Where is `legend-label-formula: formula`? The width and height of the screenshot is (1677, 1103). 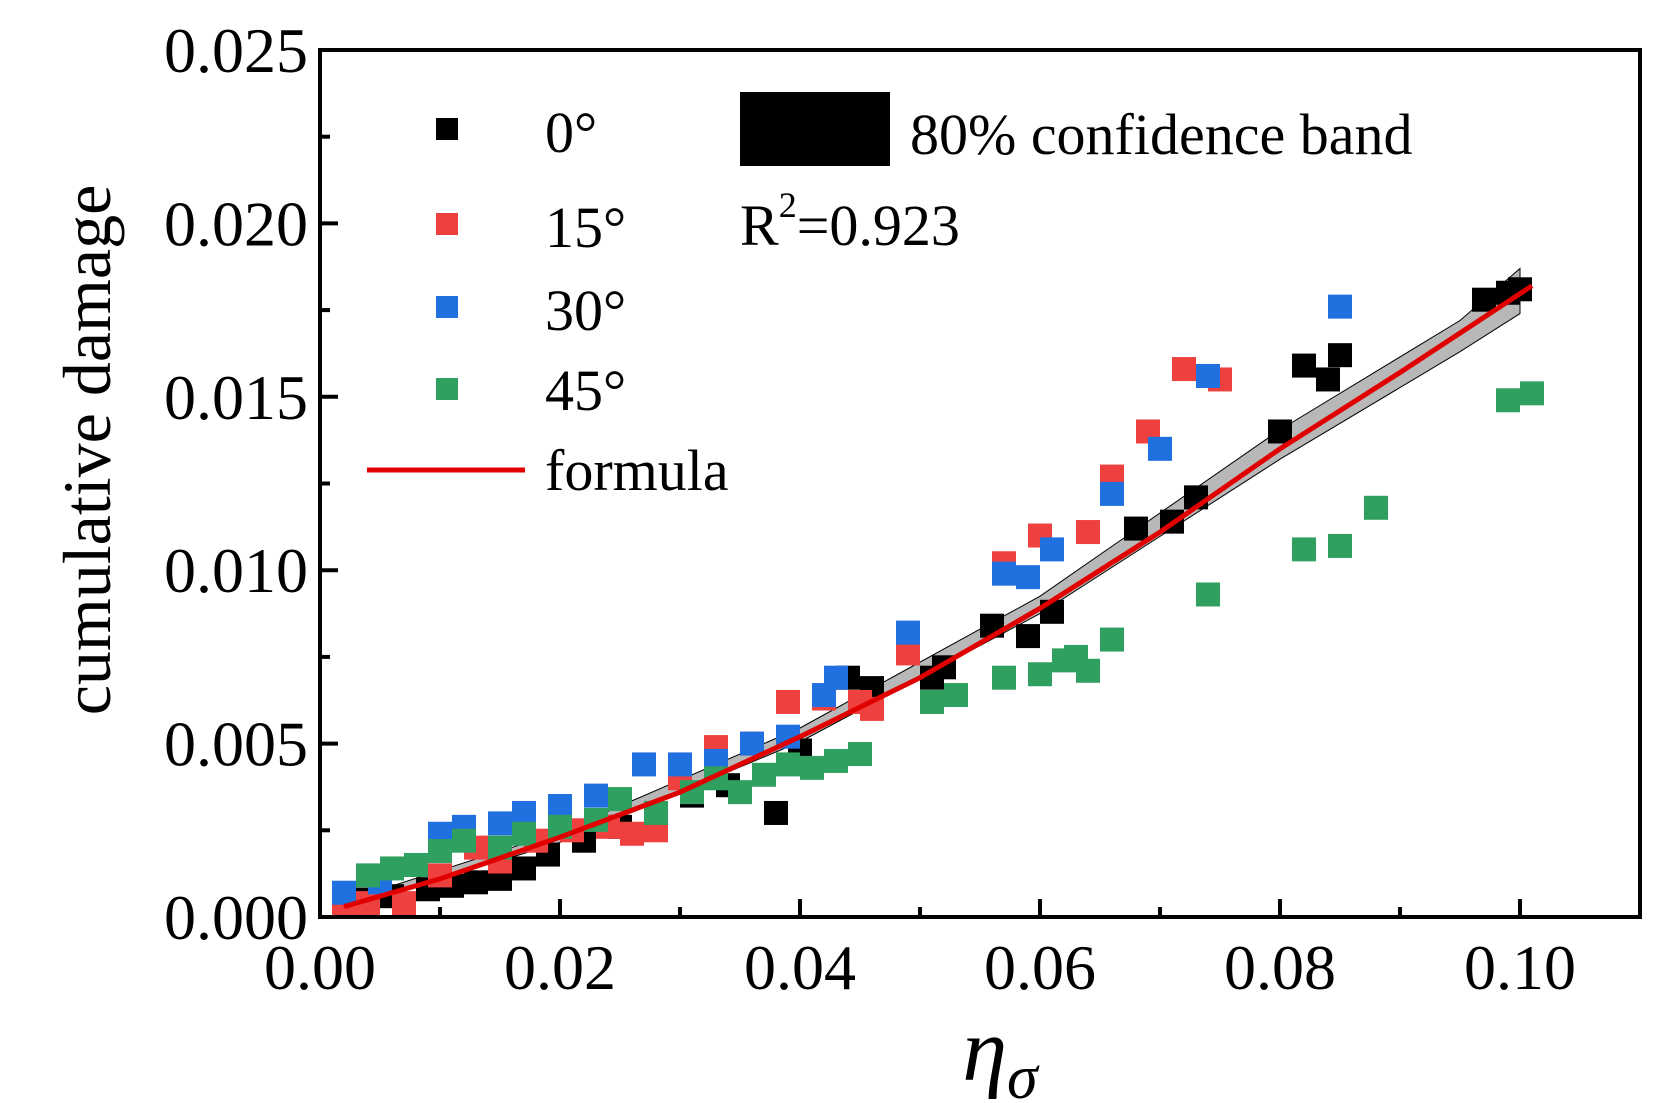
legend-label-formula: formula is located at coordinates (637, 470).